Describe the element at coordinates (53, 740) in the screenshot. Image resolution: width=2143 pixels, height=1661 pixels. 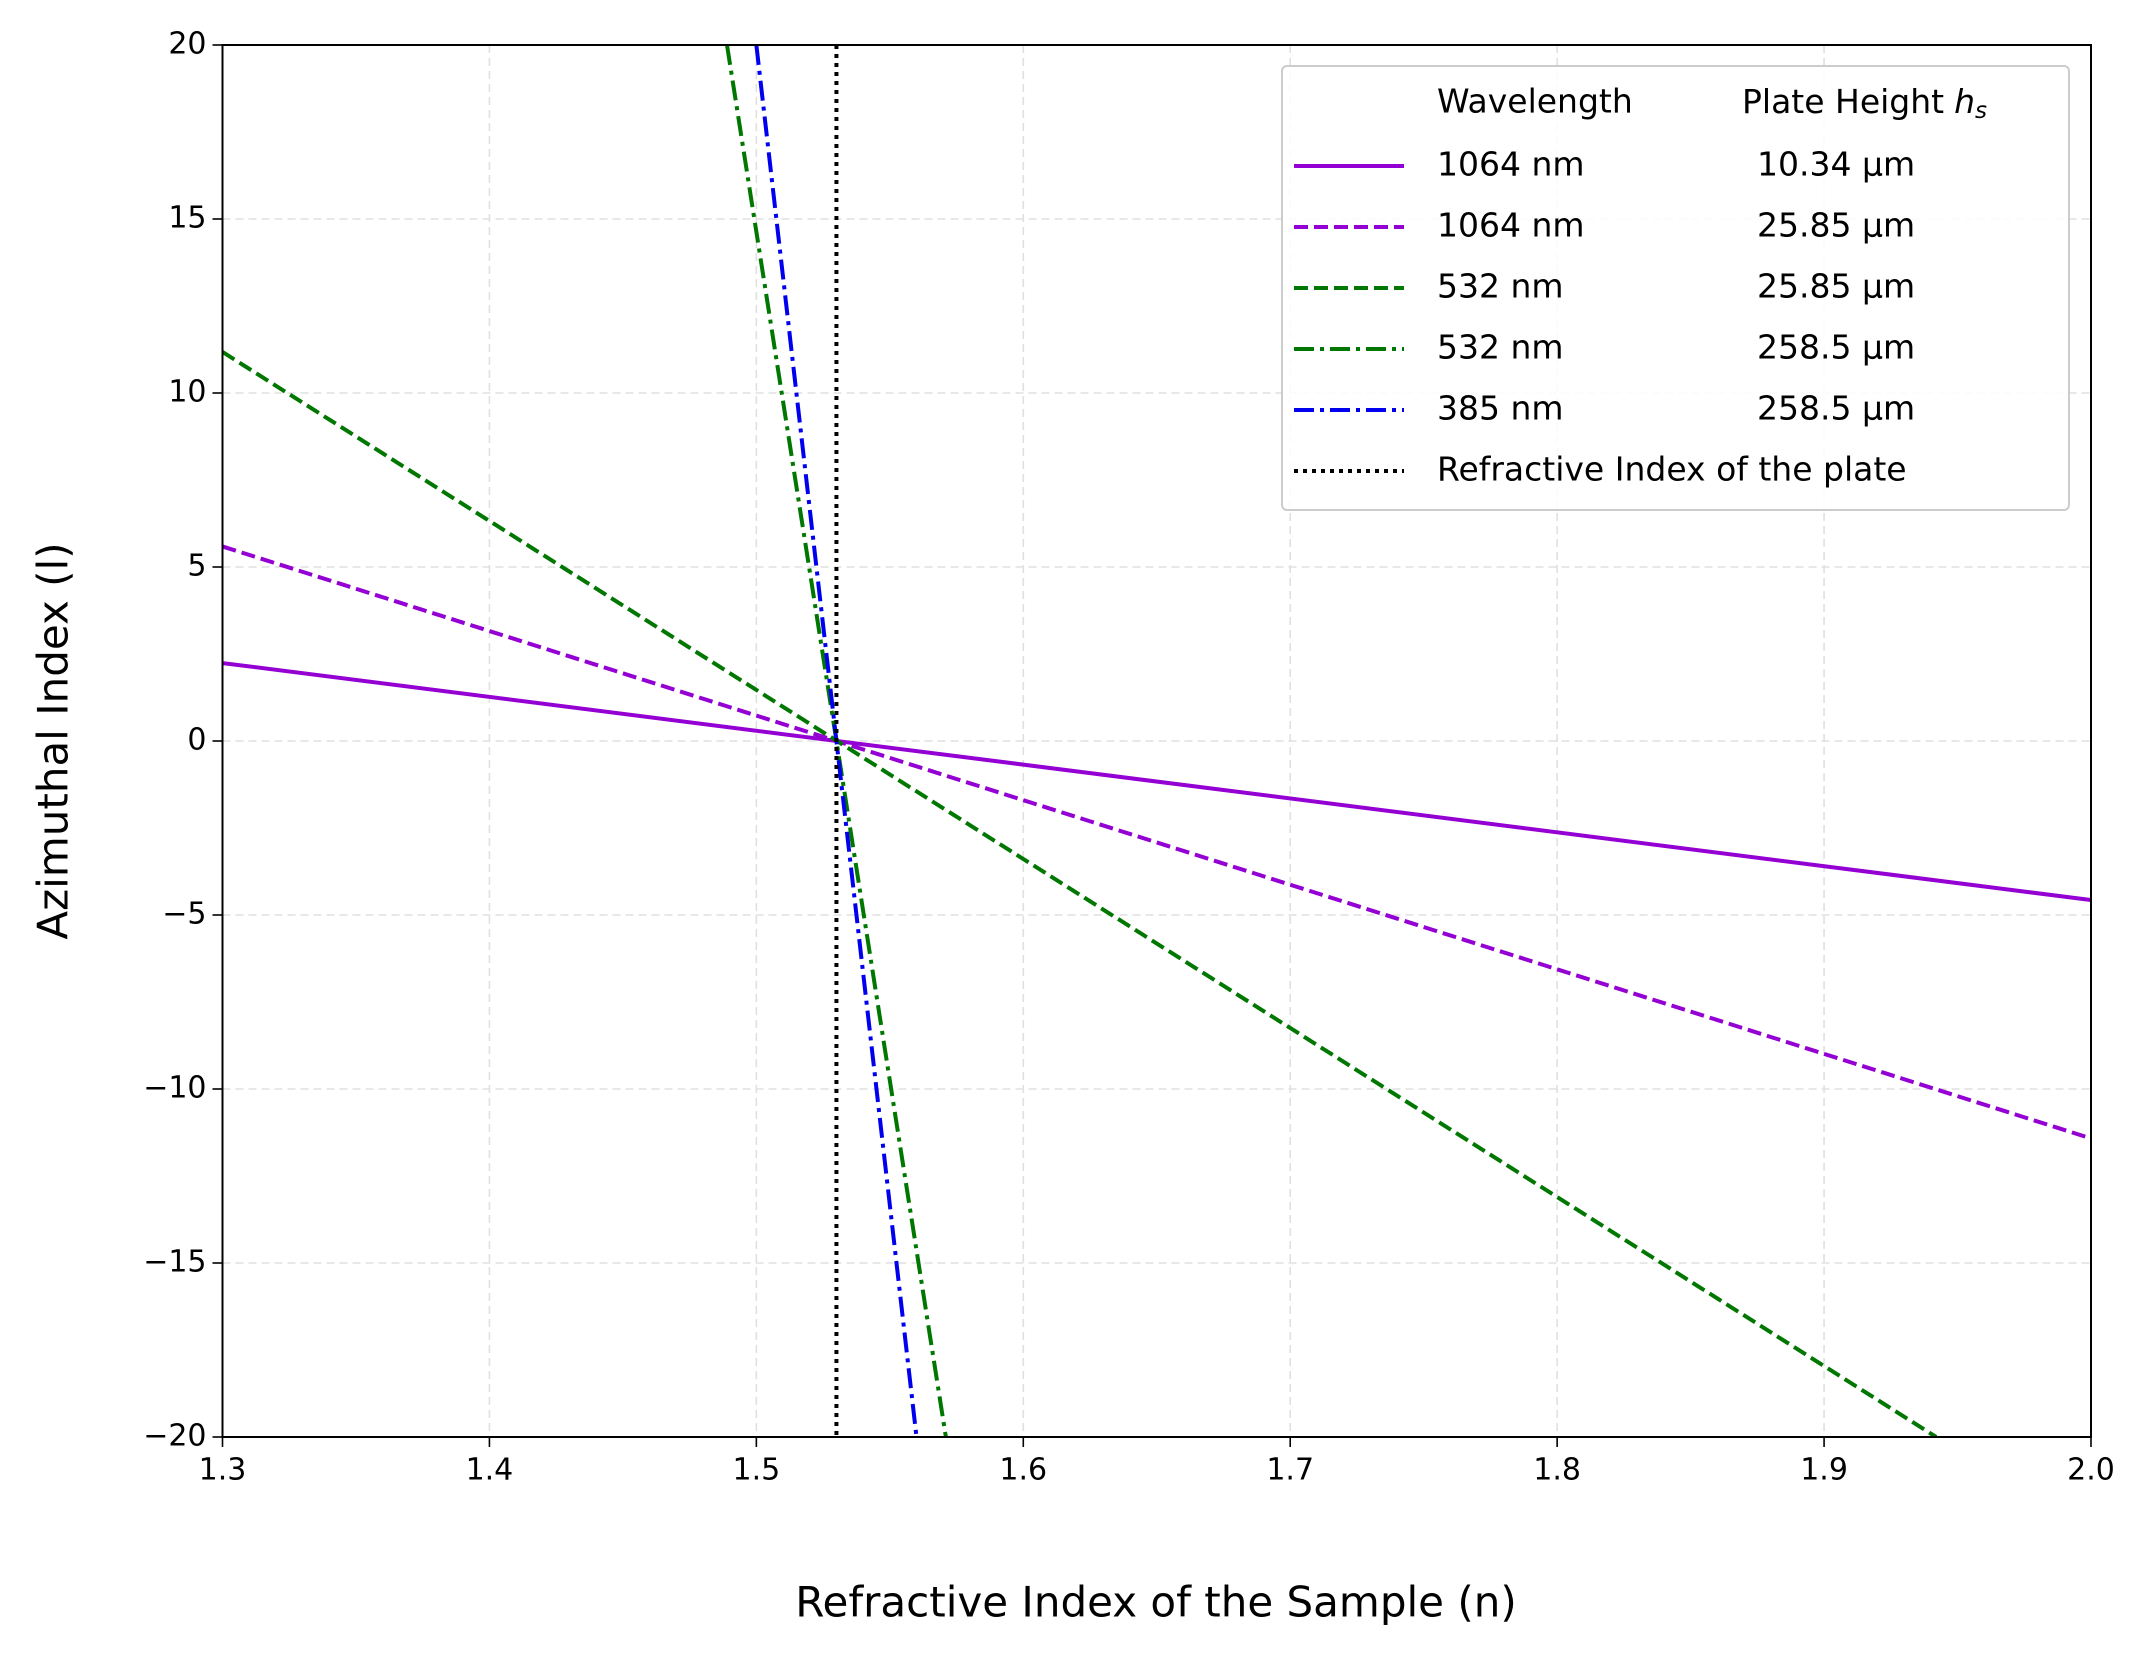
I see `y-axis-label: Azimuthal Index (l)` at that location.